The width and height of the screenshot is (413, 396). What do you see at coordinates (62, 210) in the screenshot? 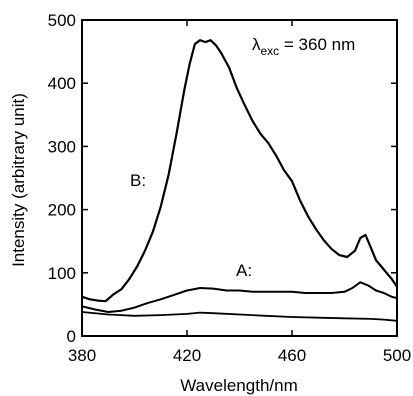
I see `y-tick-label-200: 200` at bounding box center [62, 210].